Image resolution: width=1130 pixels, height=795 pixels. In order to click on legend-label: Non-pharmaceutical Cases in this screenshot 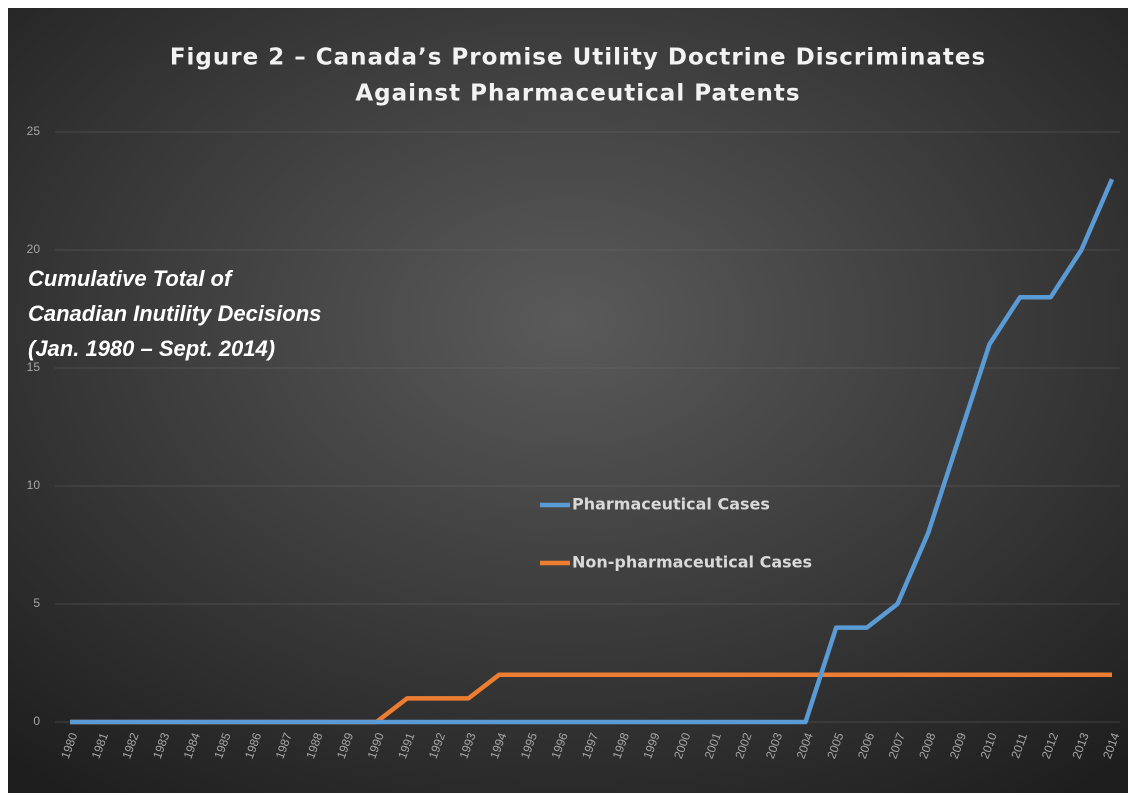, I will do `click(692, 562)`.